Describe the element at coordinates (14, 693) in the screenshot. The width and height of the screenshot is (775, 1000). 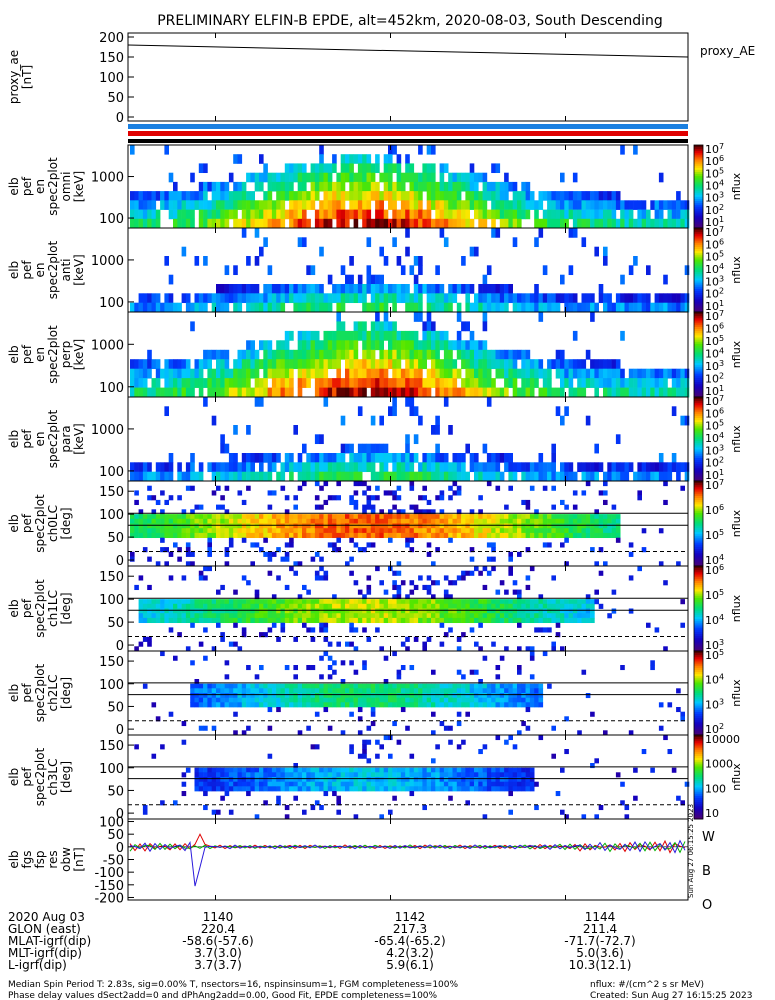
I see `y-axis-label-line: elb` at that location.